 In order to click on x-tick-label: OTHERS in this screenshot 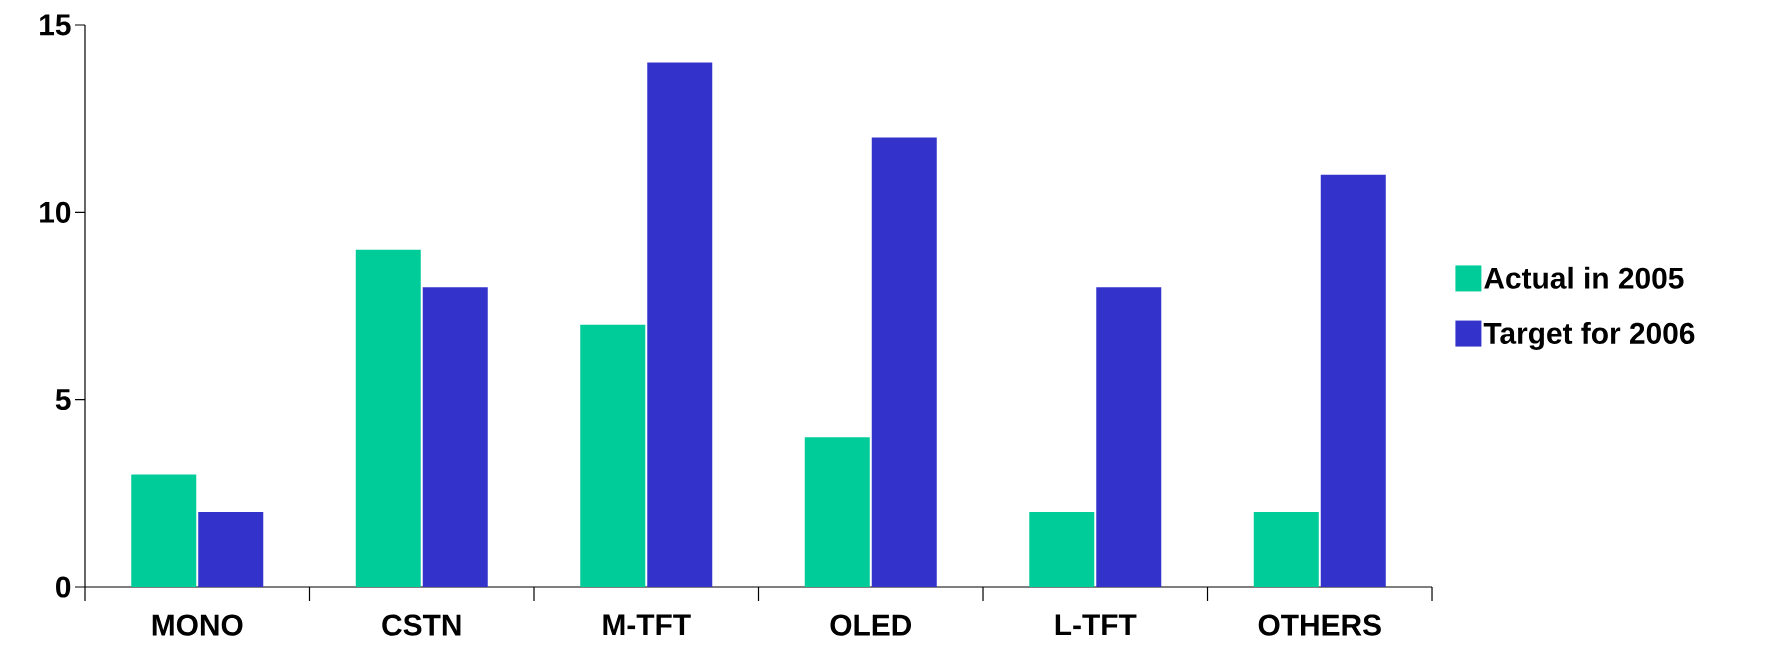, I will do `click(1319, 625)`.